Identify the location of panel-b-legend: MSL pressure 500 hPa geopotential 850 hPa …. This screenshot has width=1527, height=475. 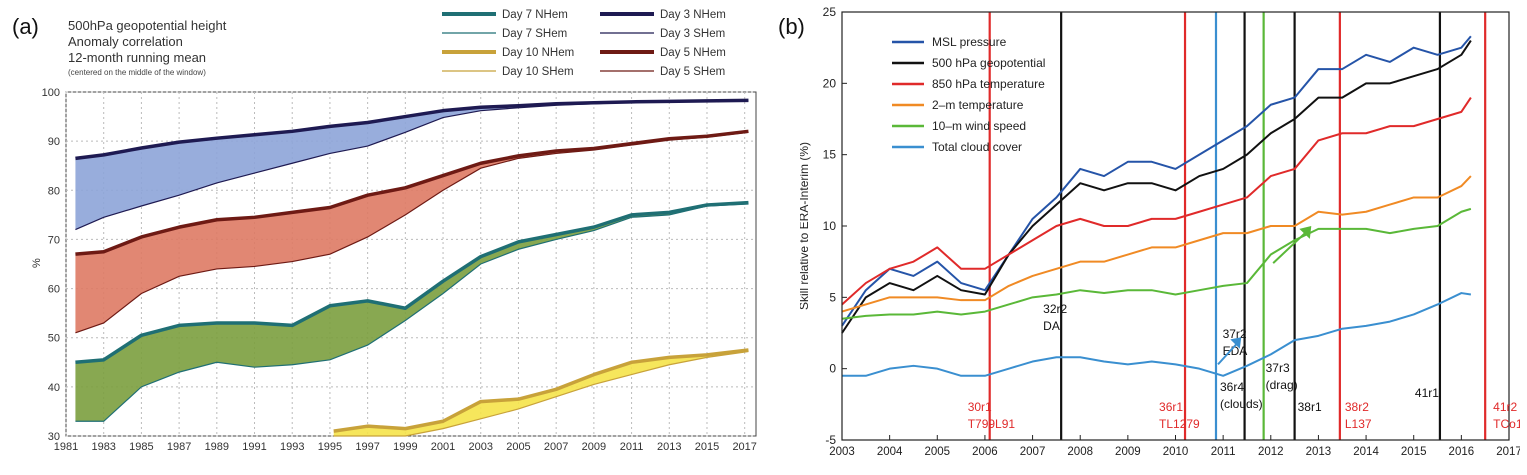
(968, 94).